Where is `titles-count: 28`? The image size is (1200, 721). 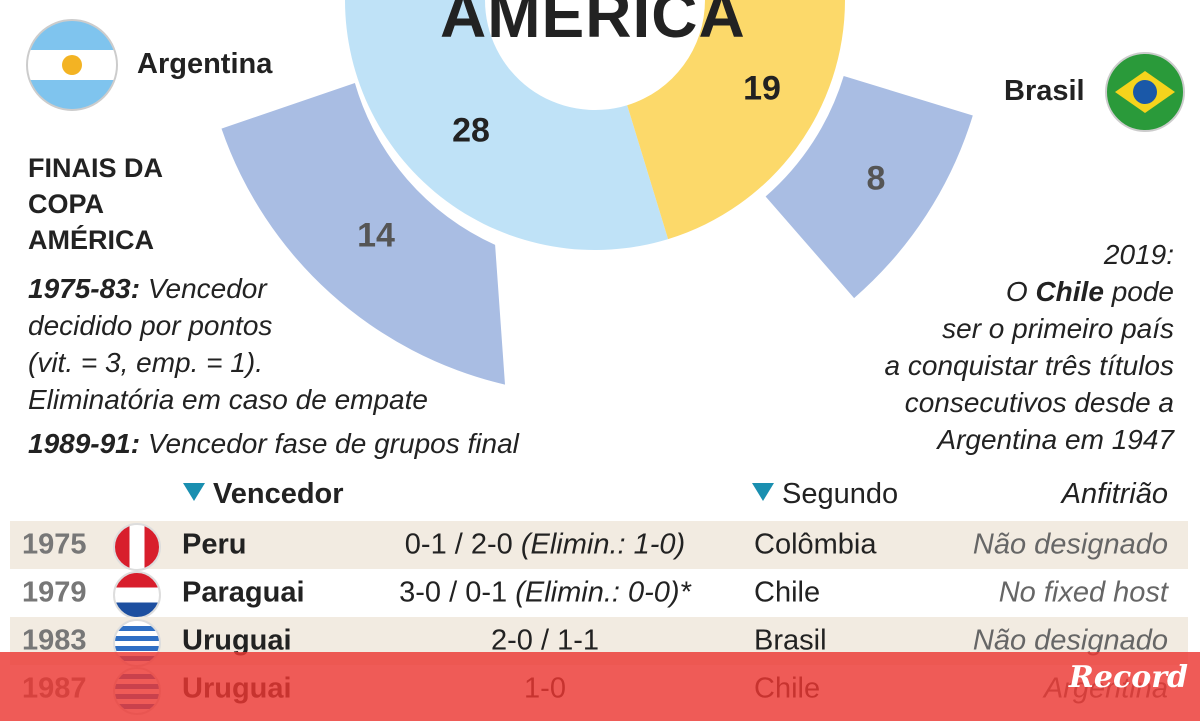 titles-count: 28 is located at coordinates (471, 130).